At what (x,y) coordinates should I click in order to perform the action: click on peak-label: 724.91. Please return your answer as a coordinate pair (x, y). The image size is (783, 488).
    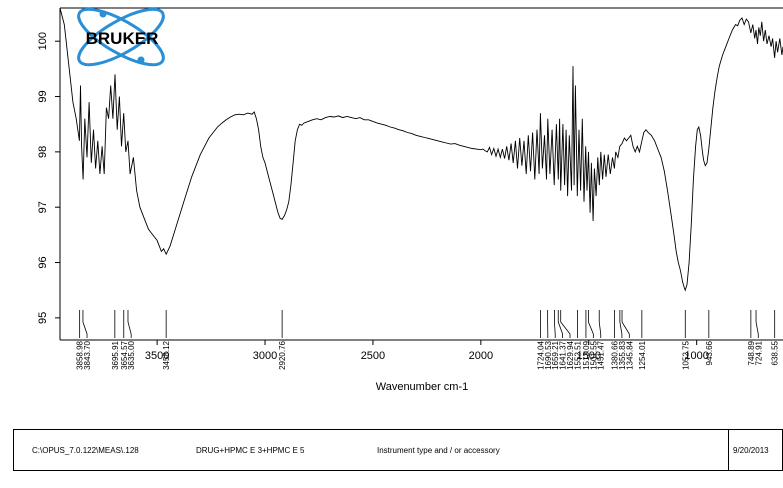
    Looking at the image, I should click on (758, 352).